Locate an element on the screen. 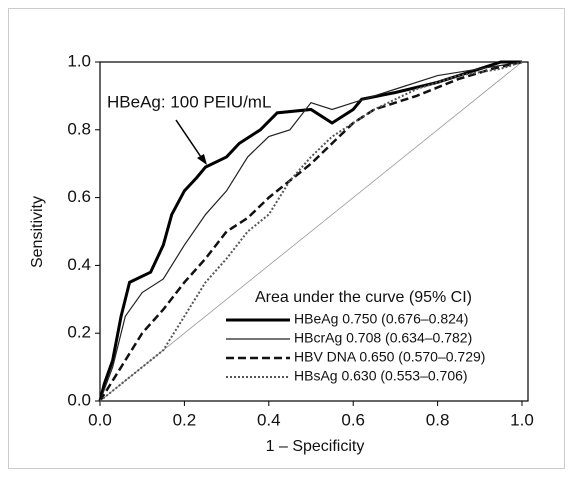 This screenshot has height=480, width=575. x-axis-label: 1 – Specificity is located at coordinates (315, 446).